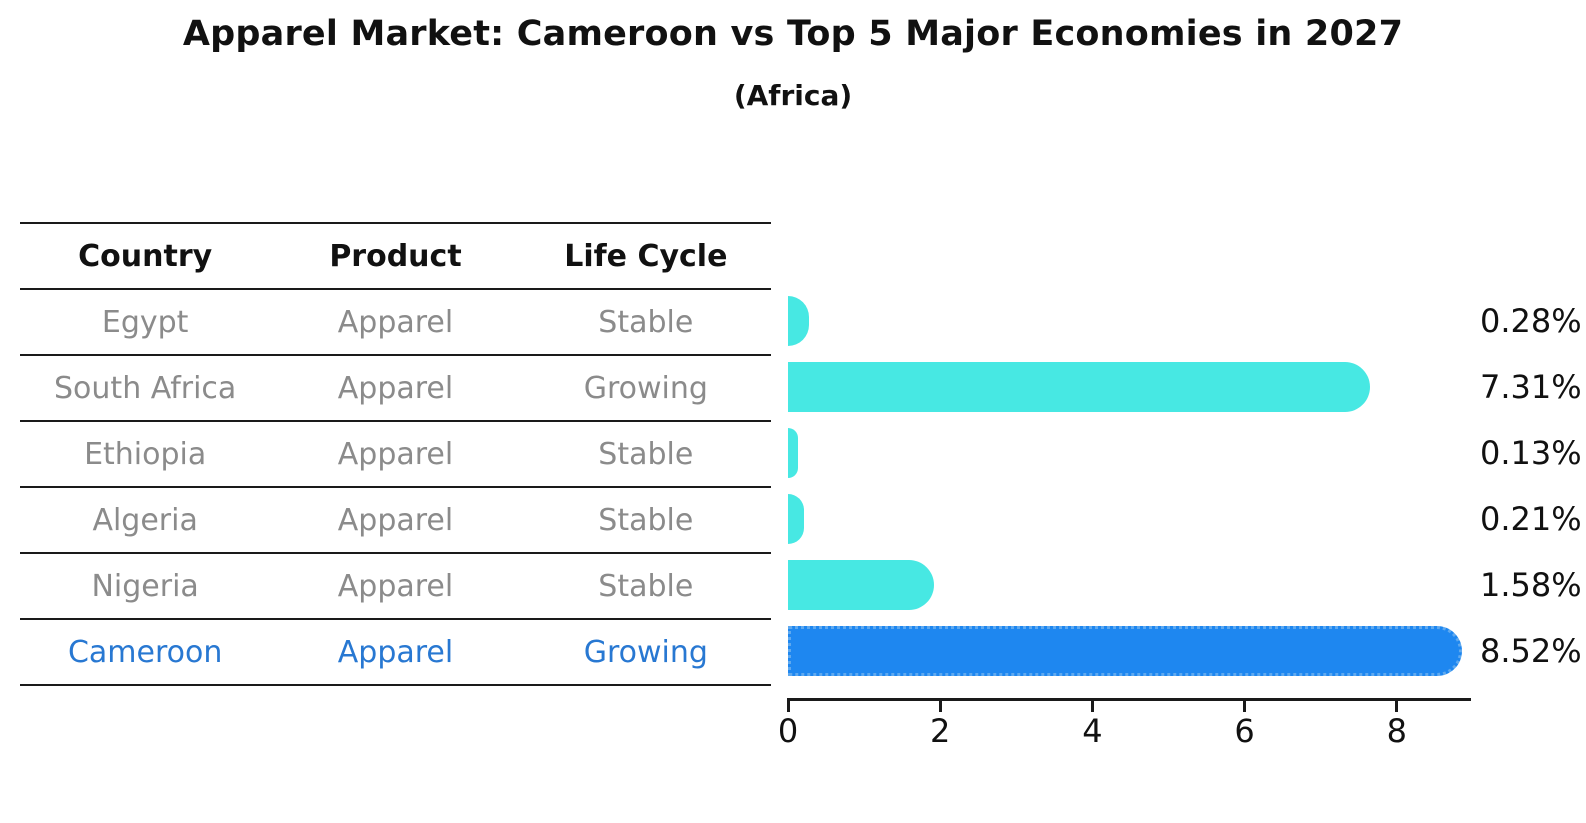 The width and height of the screenshot is (1586, 823). What do you see at coordinates (145, 586) in the screenshot?
I see `country-cell: Nigeria` at bounding box center [145, 586].